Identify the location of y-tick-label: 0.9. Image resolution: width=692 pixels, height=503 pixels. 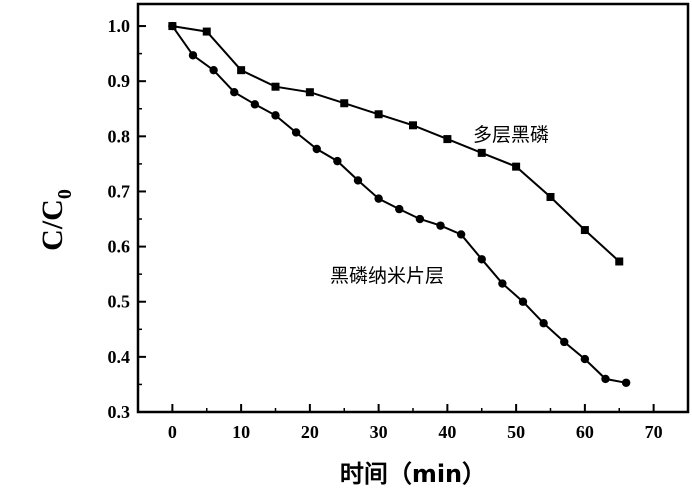
(119, 81).